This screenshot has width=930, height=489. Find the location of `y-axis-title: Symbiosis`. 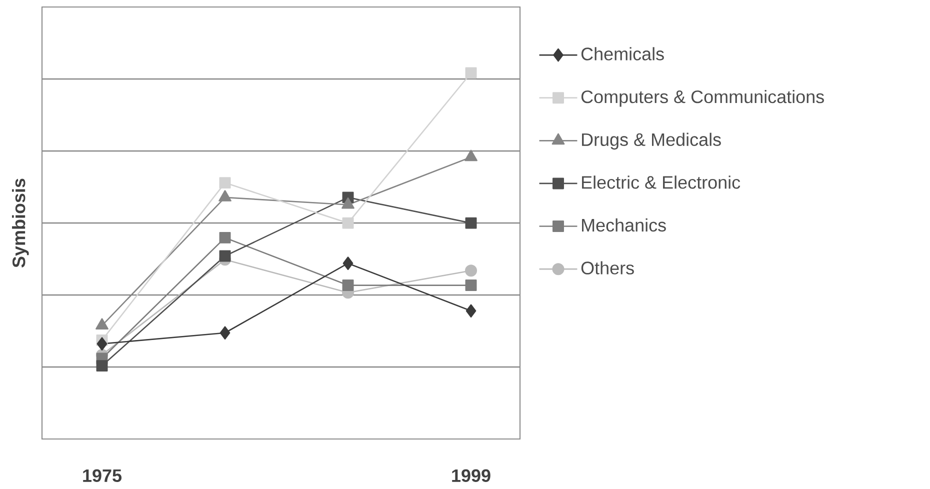

y-axis-title: Symbiosis is located at coordinates (20, 223).